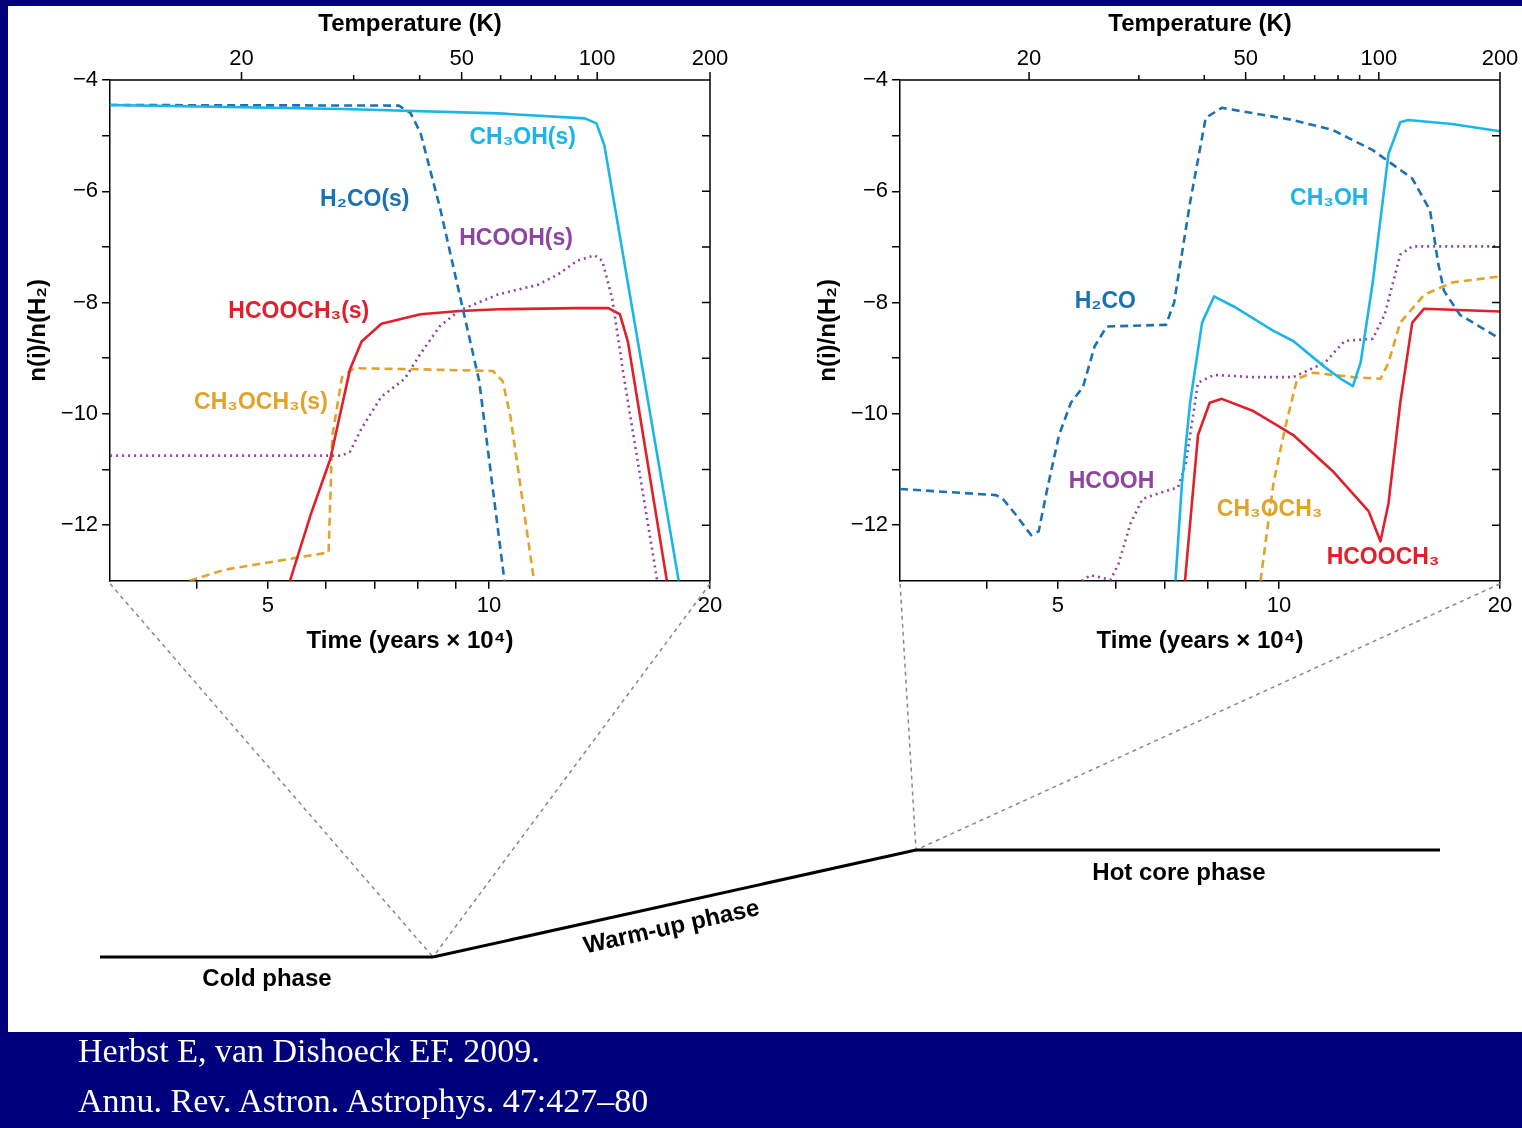 The width and height of the screenshot is (1522, 1128). What do you see at coordinates (309, 1050) in the screenshot?
I see `text: Herbst E, van Dishoeck EF. 2009.` at bounding box center [309, 1050].